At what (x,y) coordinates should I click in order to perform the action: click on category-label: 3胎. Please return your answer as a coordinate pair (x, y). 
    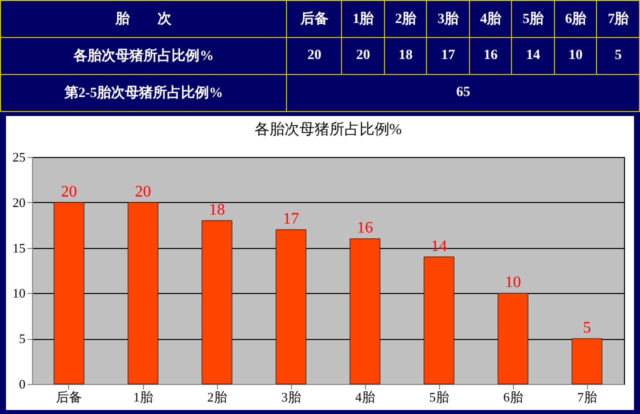
    Looking at the image, I should click on (448, 19).